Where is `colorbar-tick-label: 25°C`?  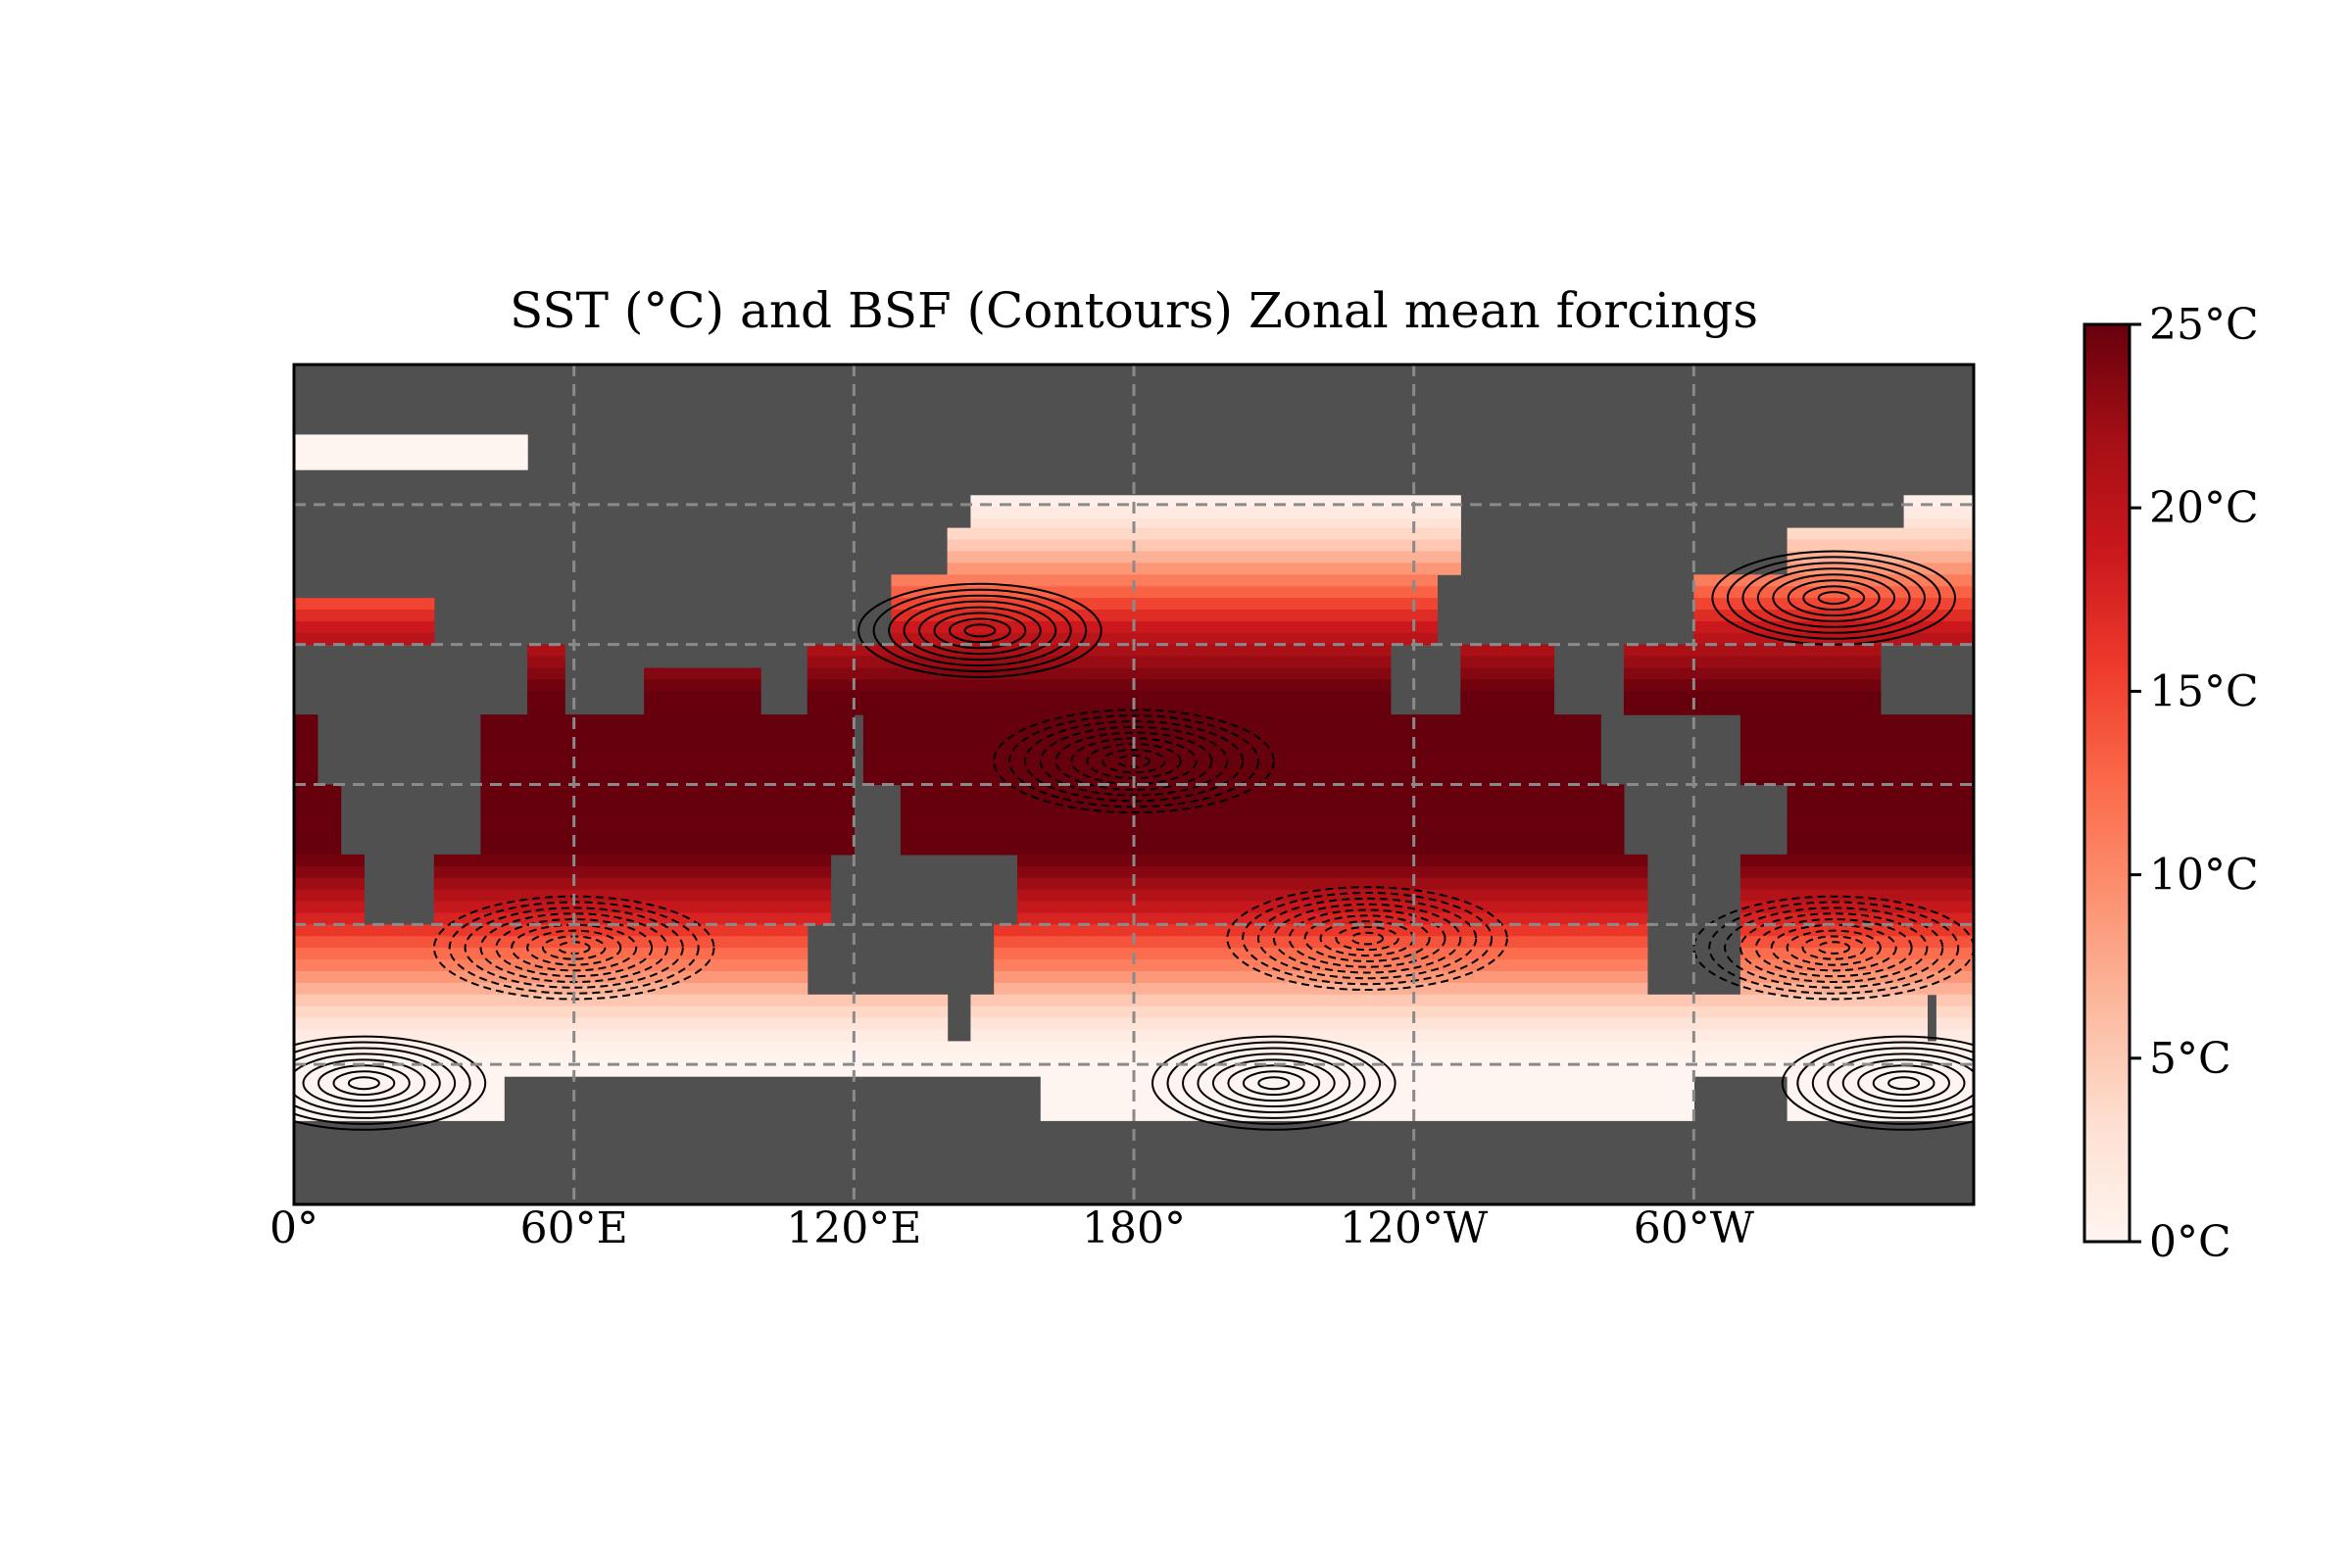
colorbar-tick-label: 25°C is located at coordinates (2204, 325).